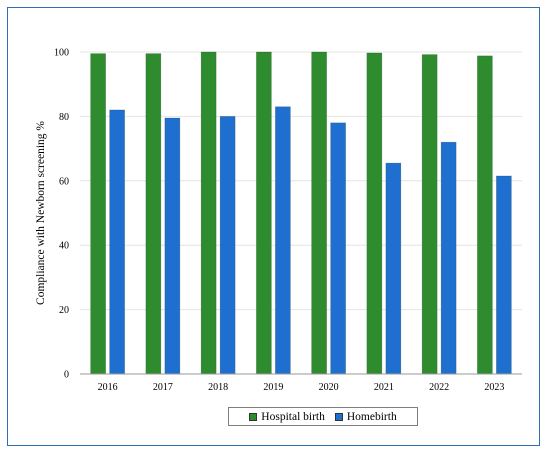  I want to click on bar-homebirth-2023, so click(504, 275).